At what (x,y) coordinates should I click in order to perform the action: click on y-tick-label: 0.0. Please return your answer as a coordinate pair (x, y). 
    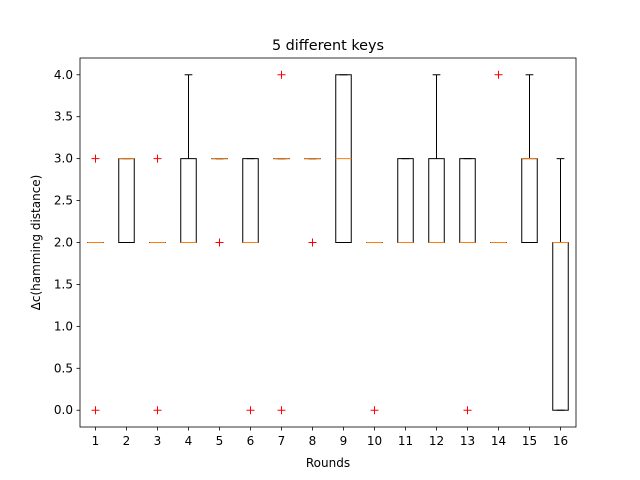
    Looking at the image, I should click on (63, 410).